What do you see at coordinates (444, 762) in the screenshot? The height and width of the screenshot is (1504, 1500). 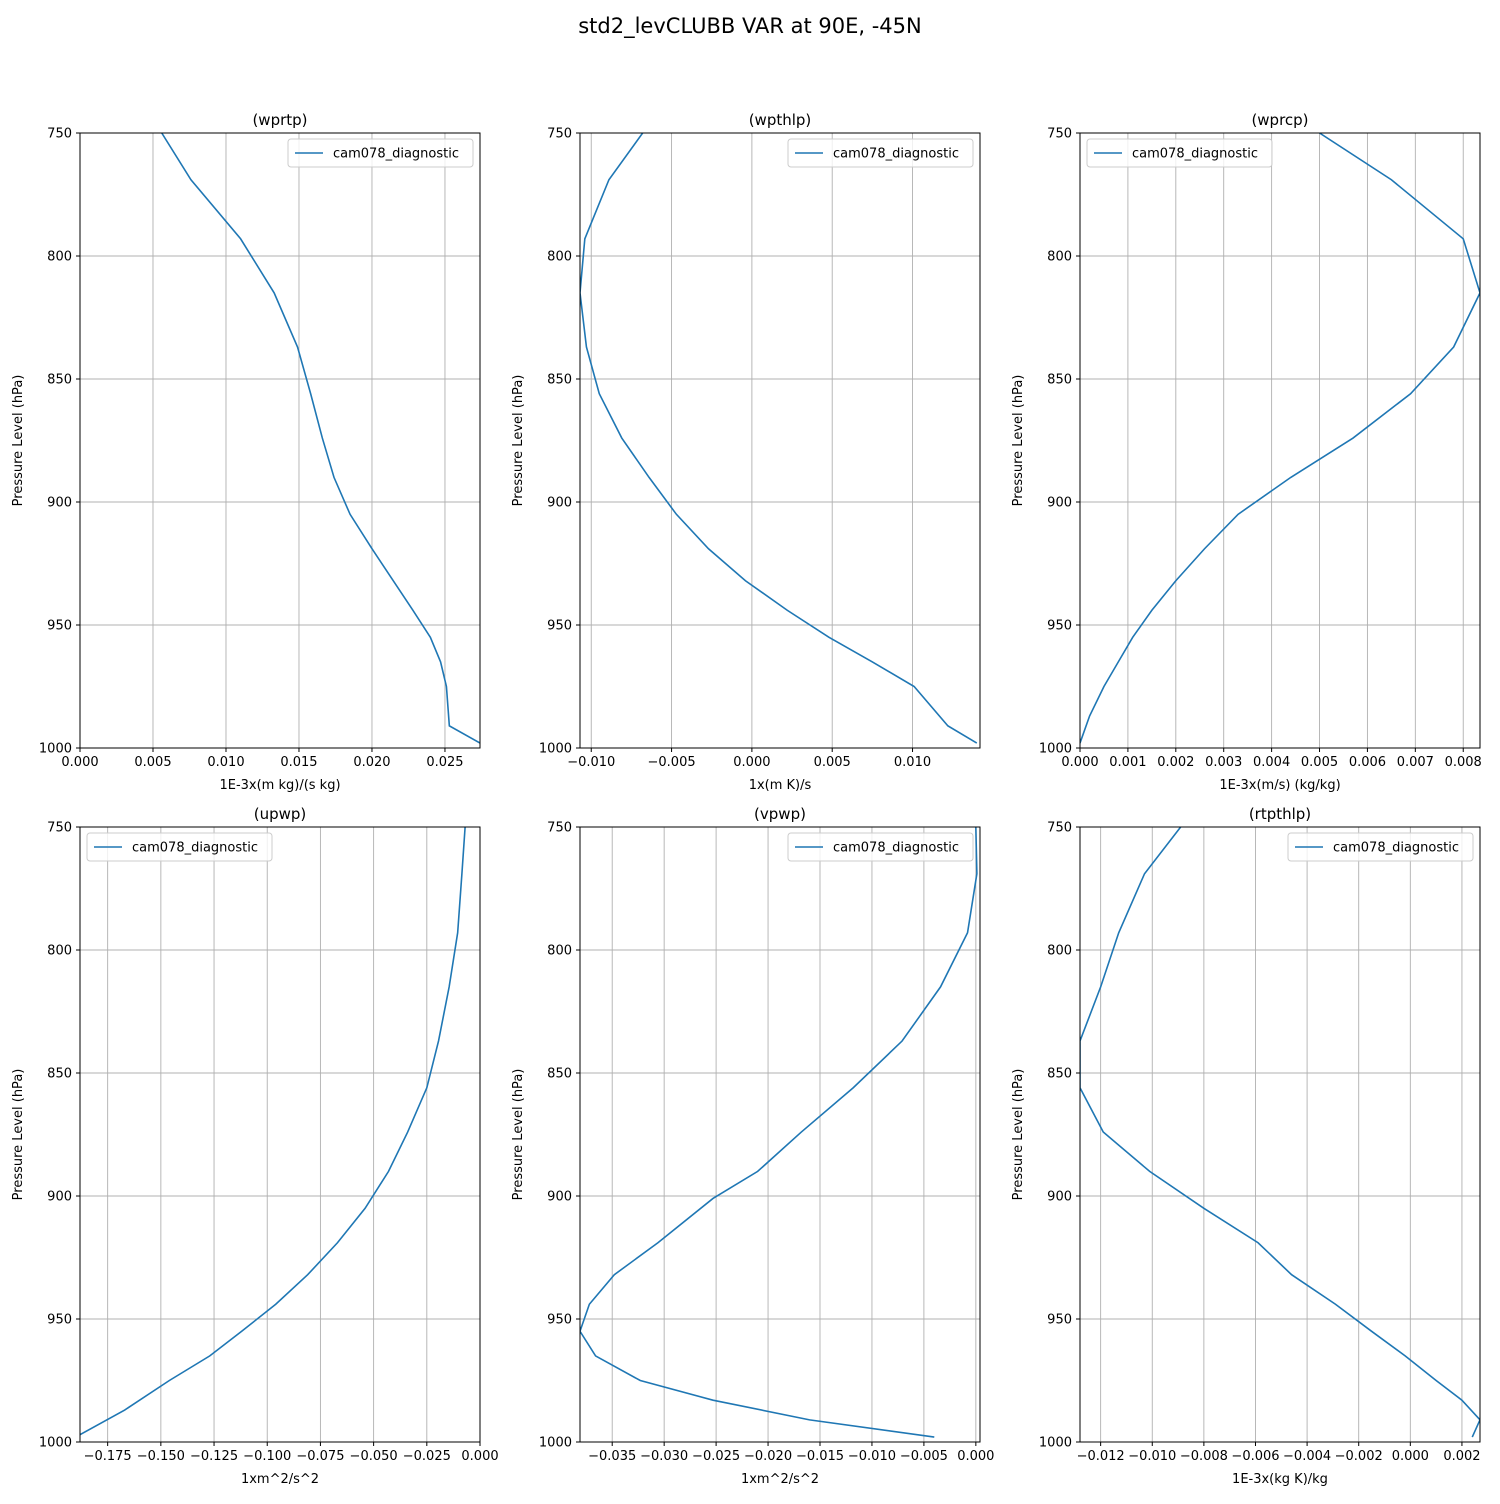 I see `x-tick-label: 0.025` at bounding box center [444, 762].